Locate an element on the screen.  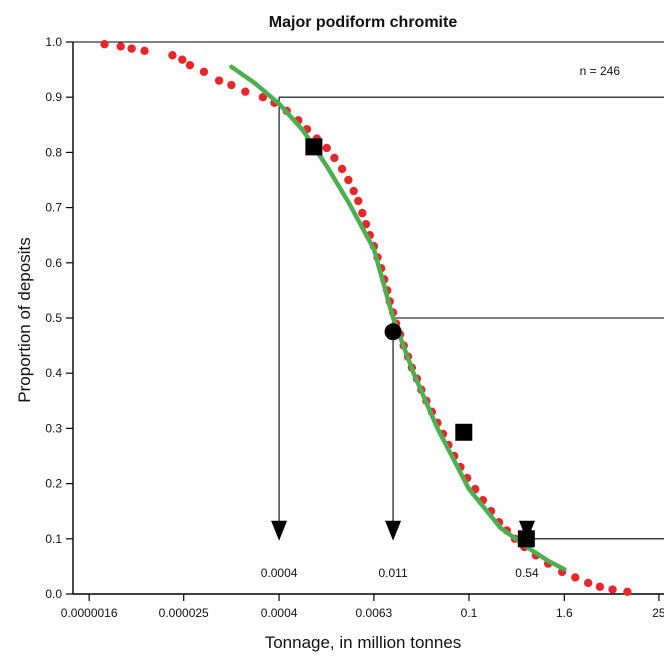
percentile-value-label: 0.0004 is located at coordinates (279, 573).